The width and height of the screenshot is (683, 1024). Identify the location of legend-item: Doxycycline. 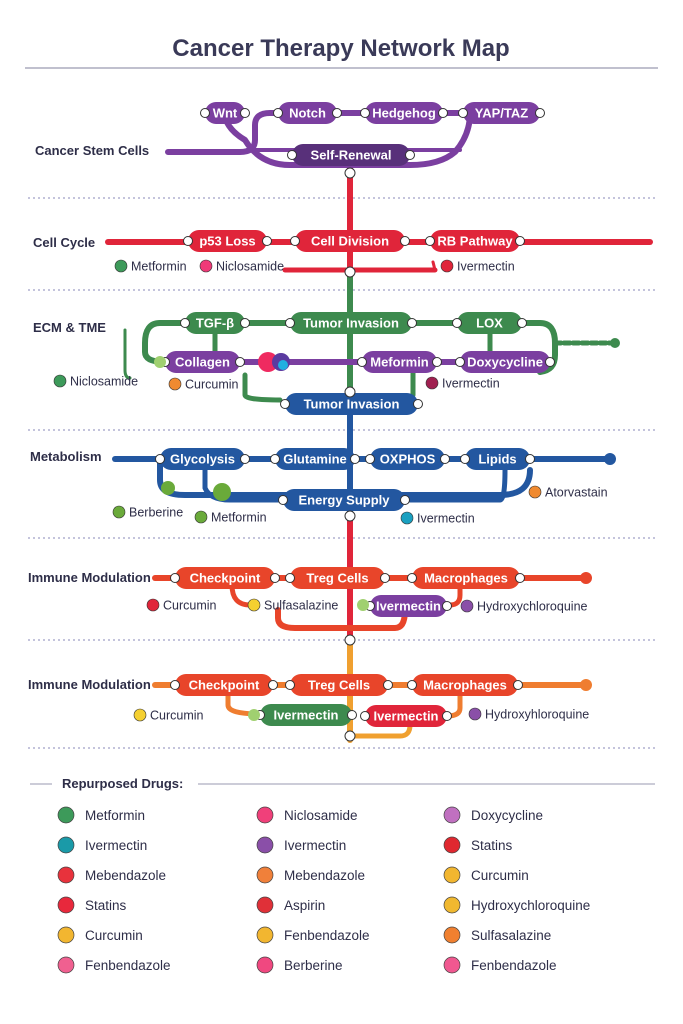
(507, 815).